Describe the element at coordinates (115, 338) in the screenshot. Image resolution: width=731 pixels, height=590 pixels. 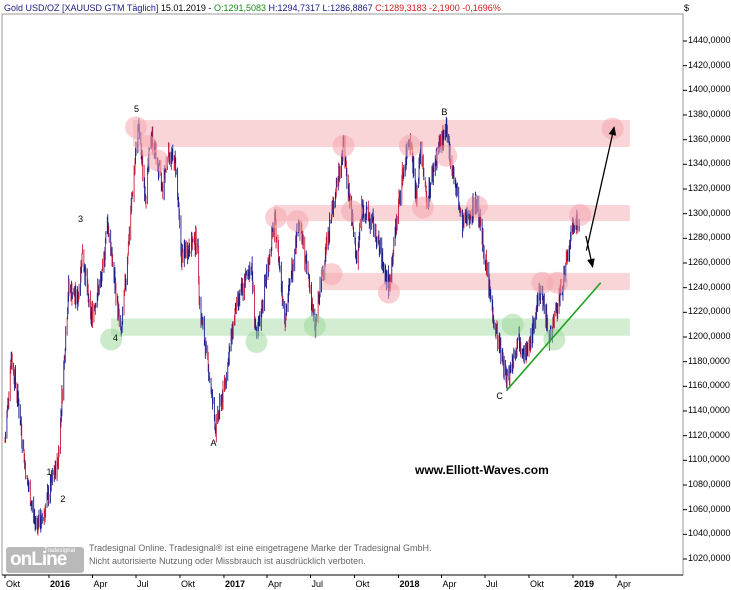
I see `wave-label: 4` at that location.